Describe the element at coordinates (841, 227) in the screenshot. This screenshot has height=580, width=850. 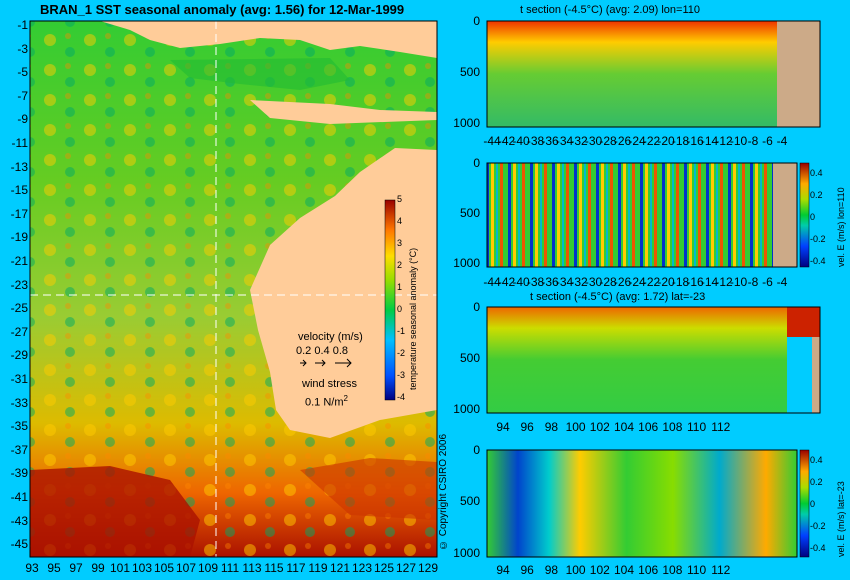
I see `vel-colorbar-label: vel. E (m/s) lon=110` at that location.